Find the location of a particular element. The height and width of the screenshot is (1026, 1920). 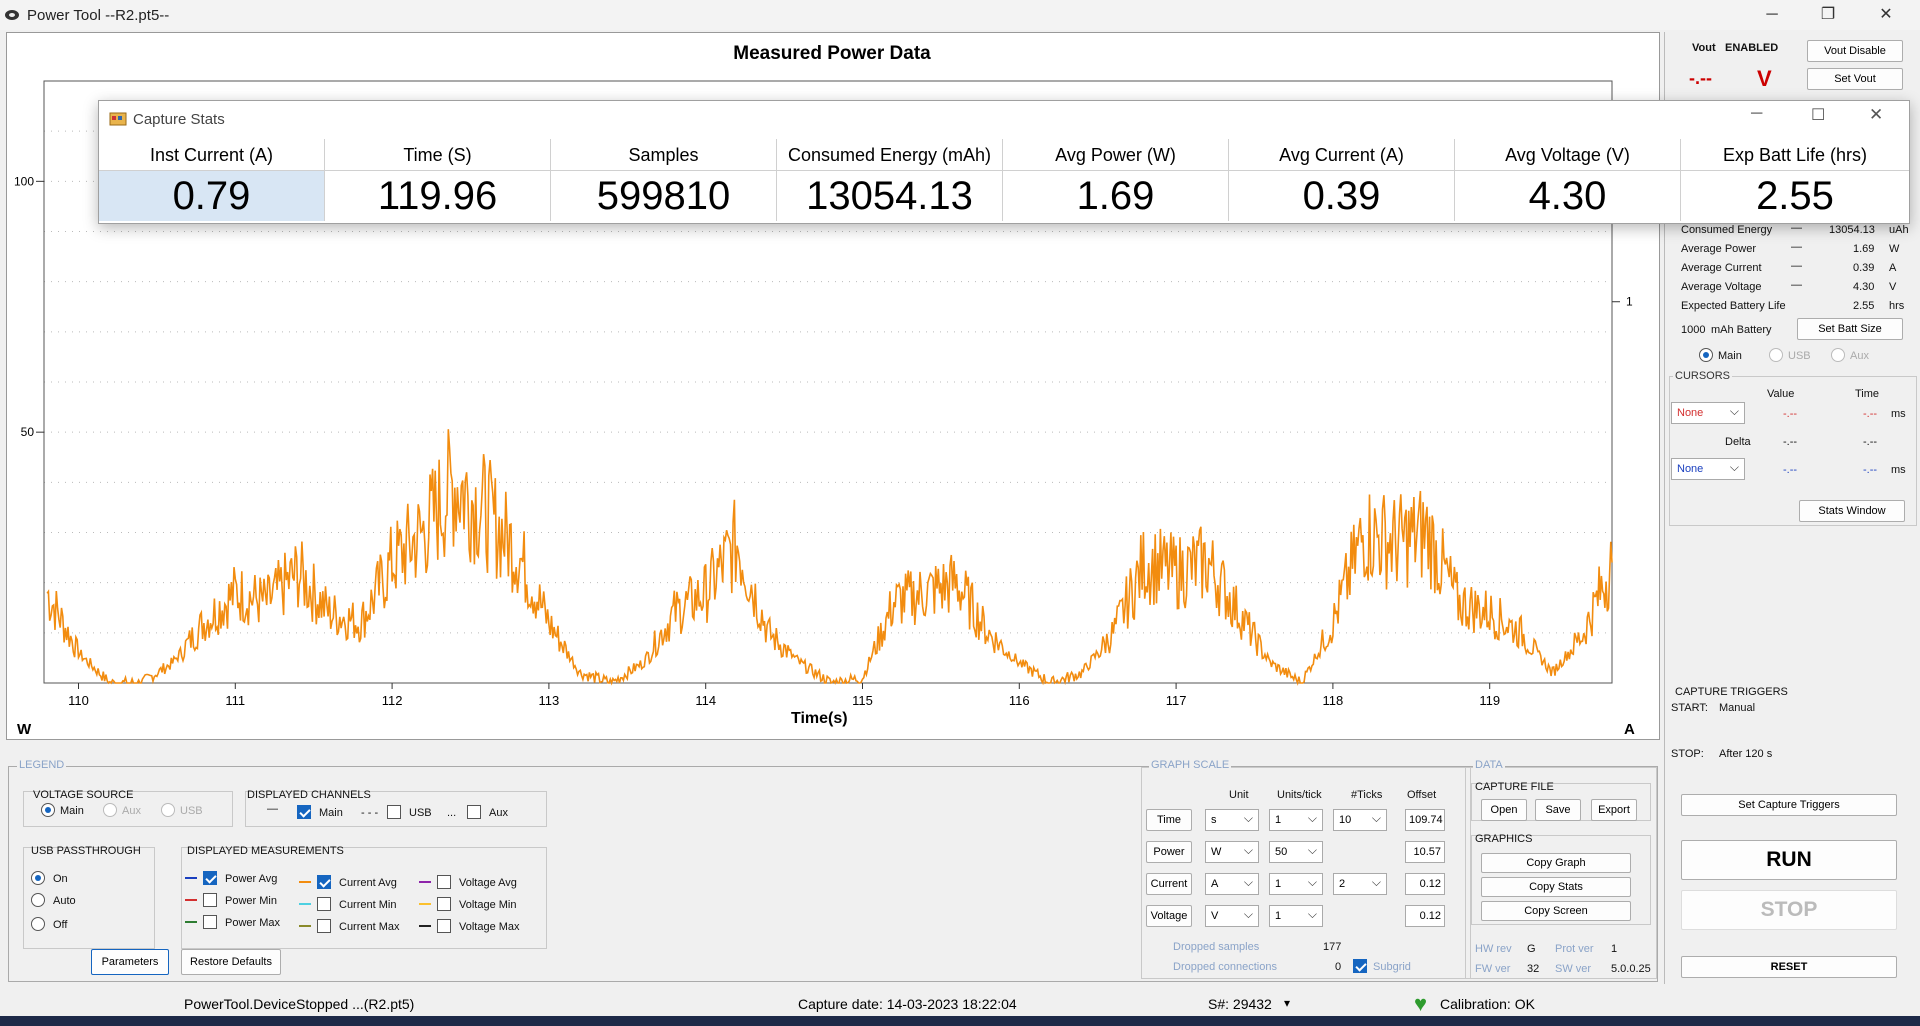

cursor2-time: -.-- is located at coordinates (1870, 470).